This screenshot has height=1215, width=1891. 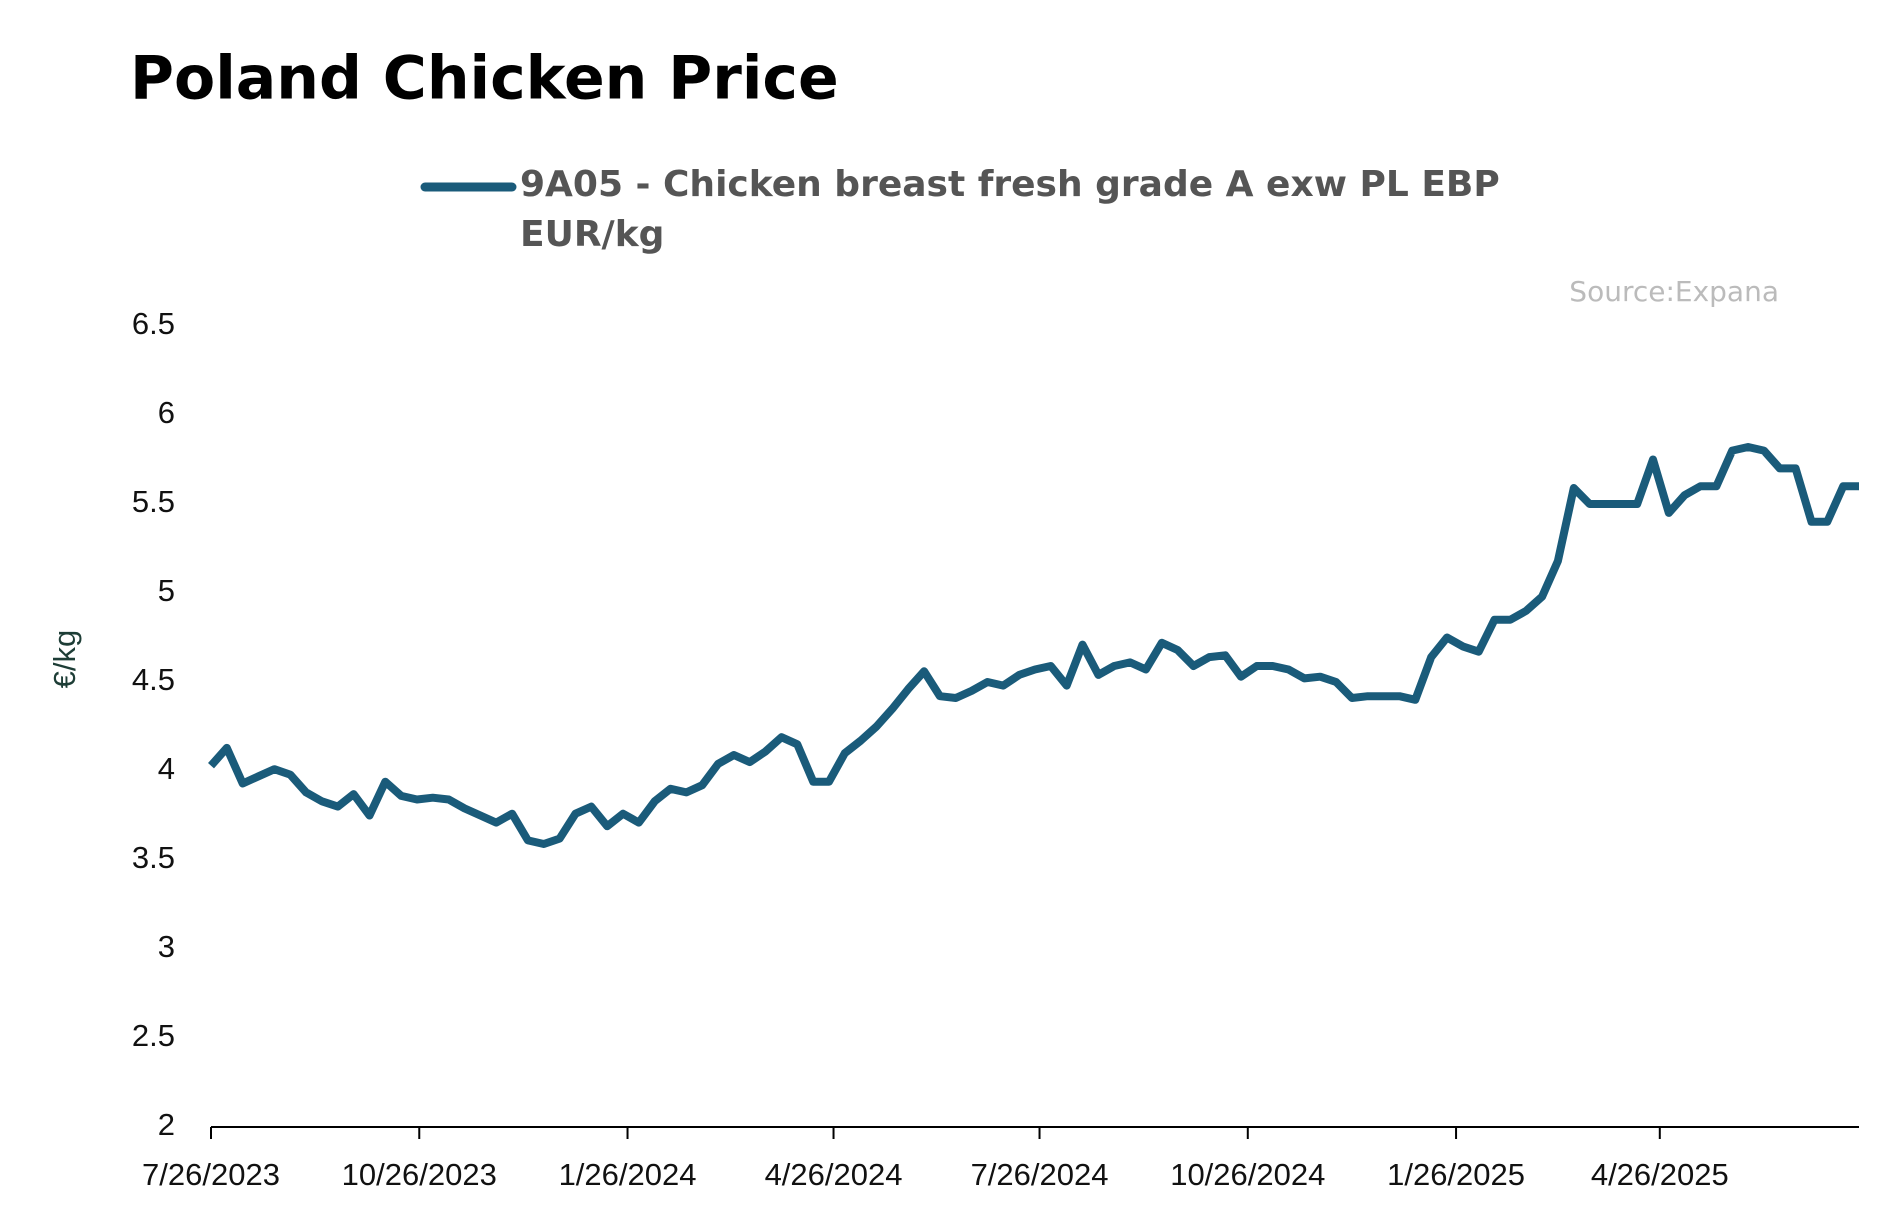 What do you see at coordinates (211, 1174) in the screenshot?
I see `x-tick-label: 7/26/2023` at bounding box center [211, 1174].